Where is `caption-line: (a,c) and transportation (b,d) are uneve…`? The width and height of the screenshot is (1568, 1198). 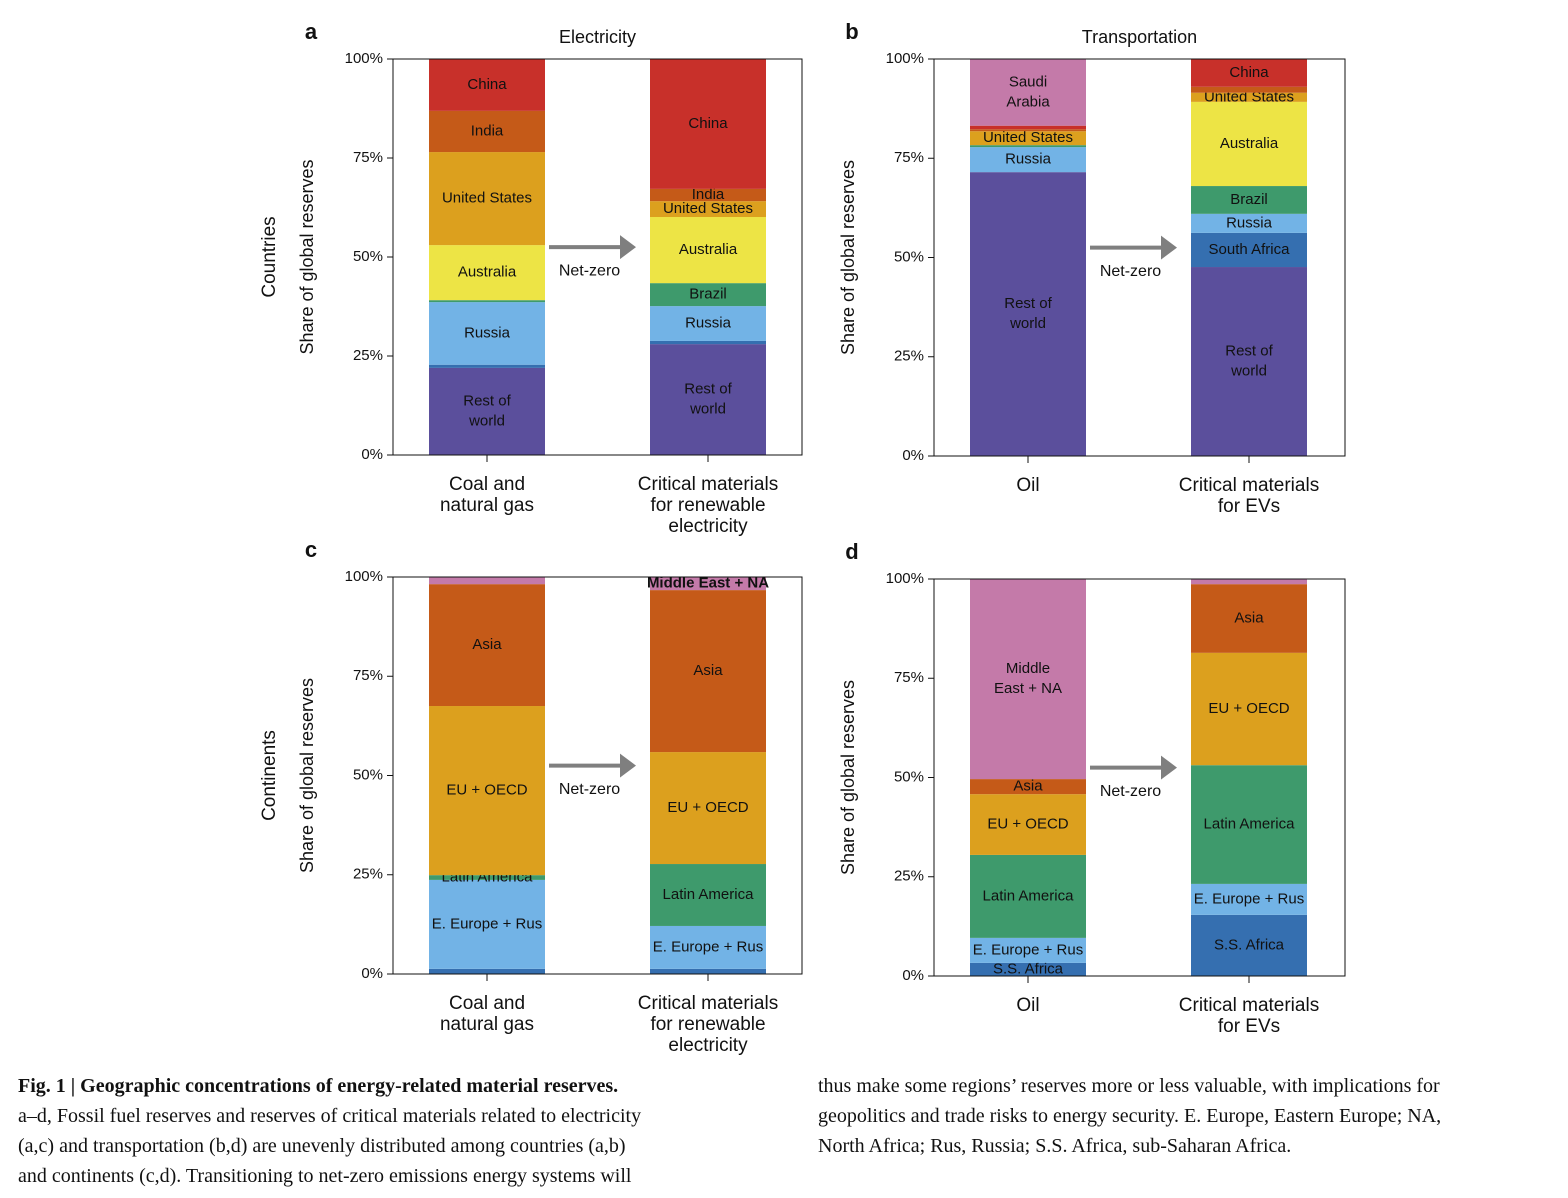
caption-line: (a,c) and transportation (b,d) are uneve… is located at coordinates (322, 1146).